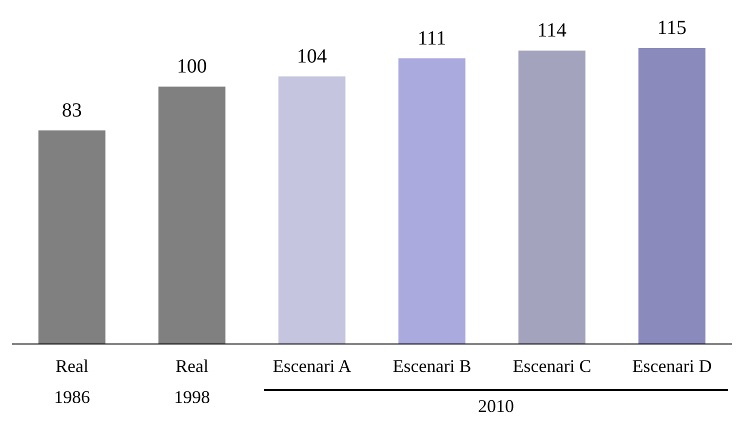 This screenshot has width=736, height=434. Describe the element at coordinates (72, 110) in the screenshot. I see `data-label: 83` at that location.